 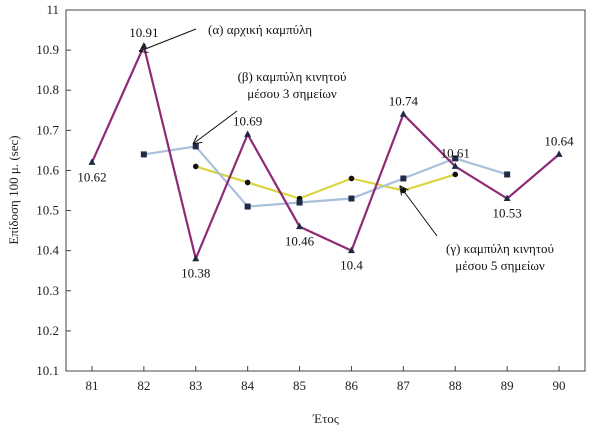 I want to click on series-ma3-line, so click(x=325, y=176).